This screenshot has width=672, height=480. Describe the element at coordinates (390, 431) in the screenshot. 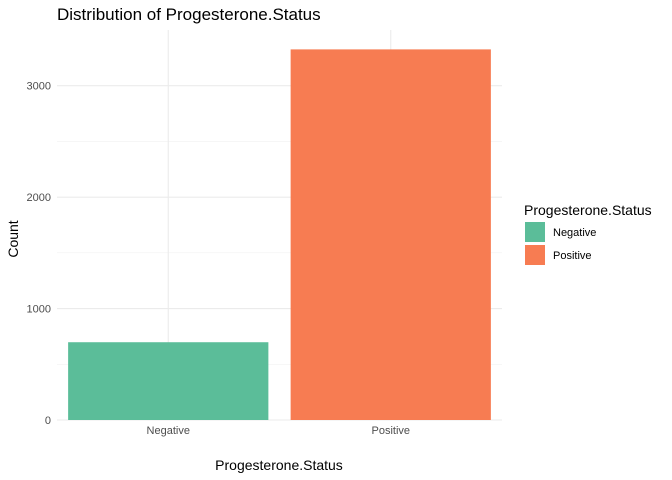

I see `x-tick-label: Positive` at that location.